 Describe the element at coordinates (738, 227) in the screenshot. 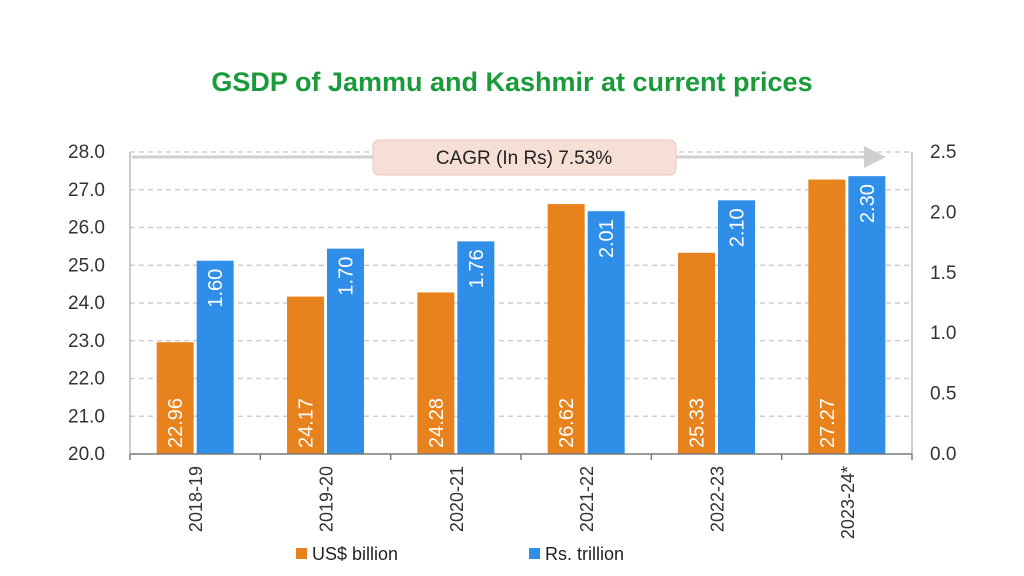

I see `bar-label-rs: 2.10` at that location.